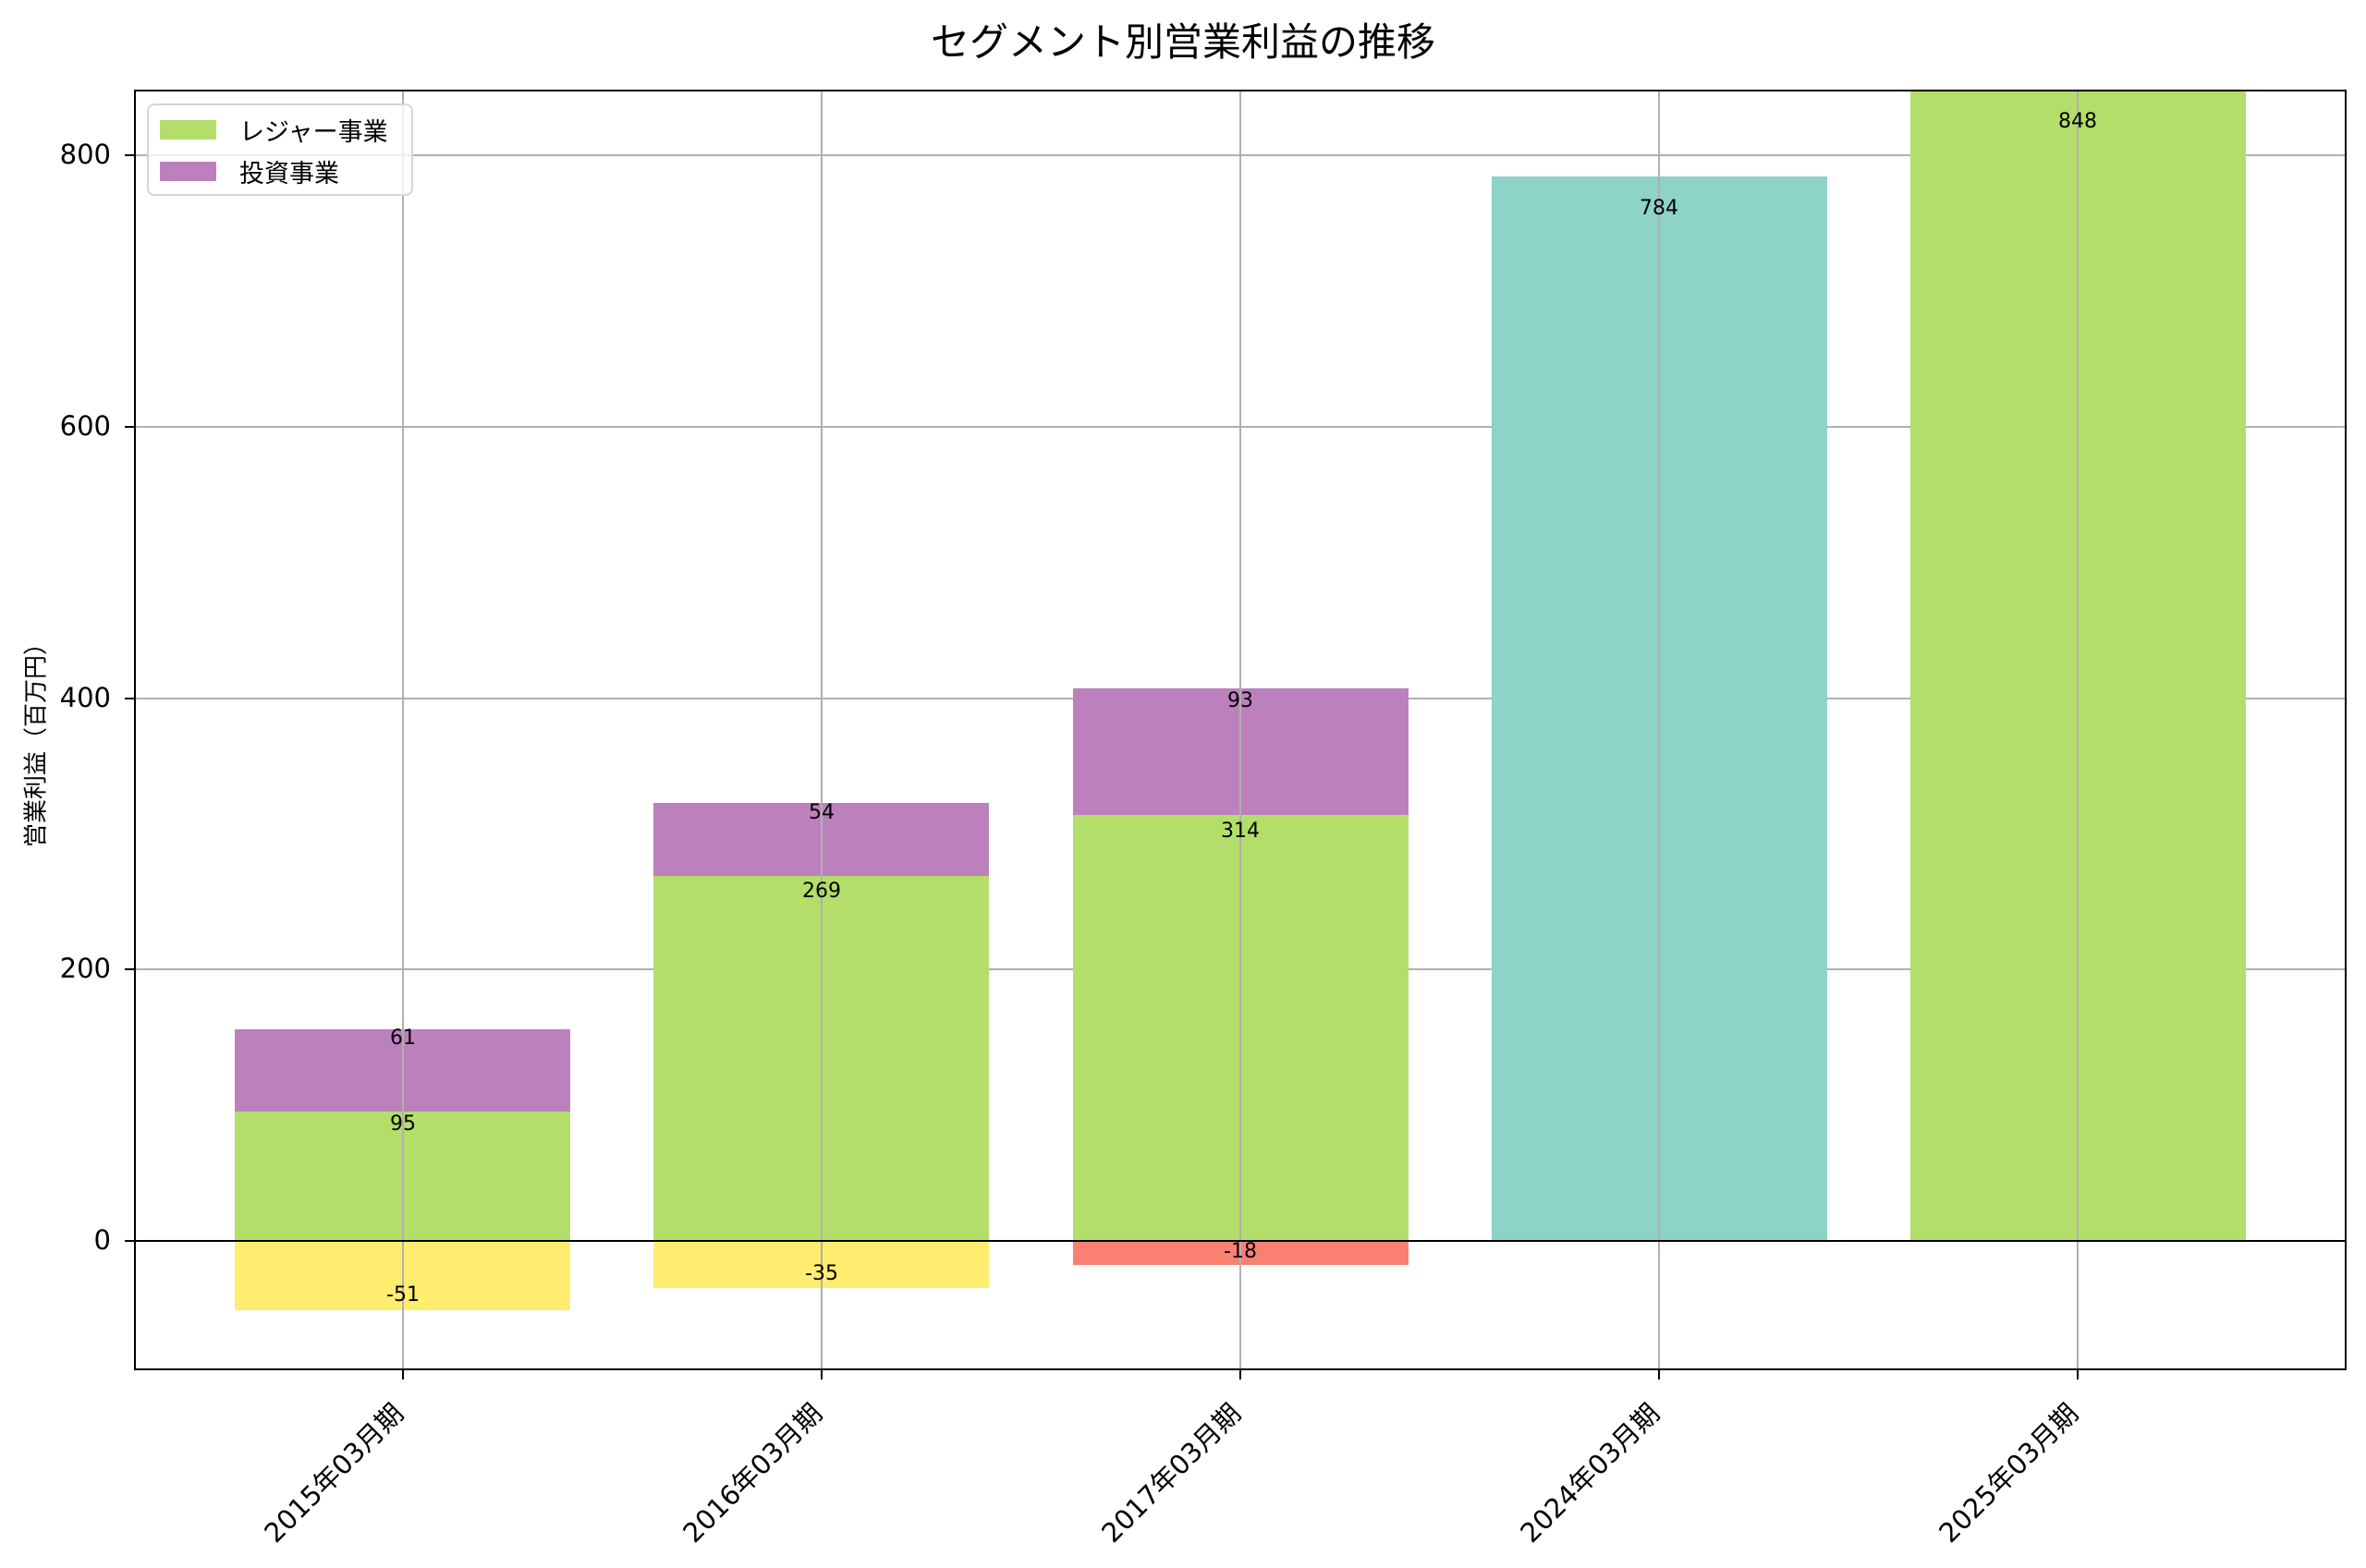 The height and width of the screenshot is (1568, 2366). I want to click on ytick-label-400: 400, so click(85, 697).